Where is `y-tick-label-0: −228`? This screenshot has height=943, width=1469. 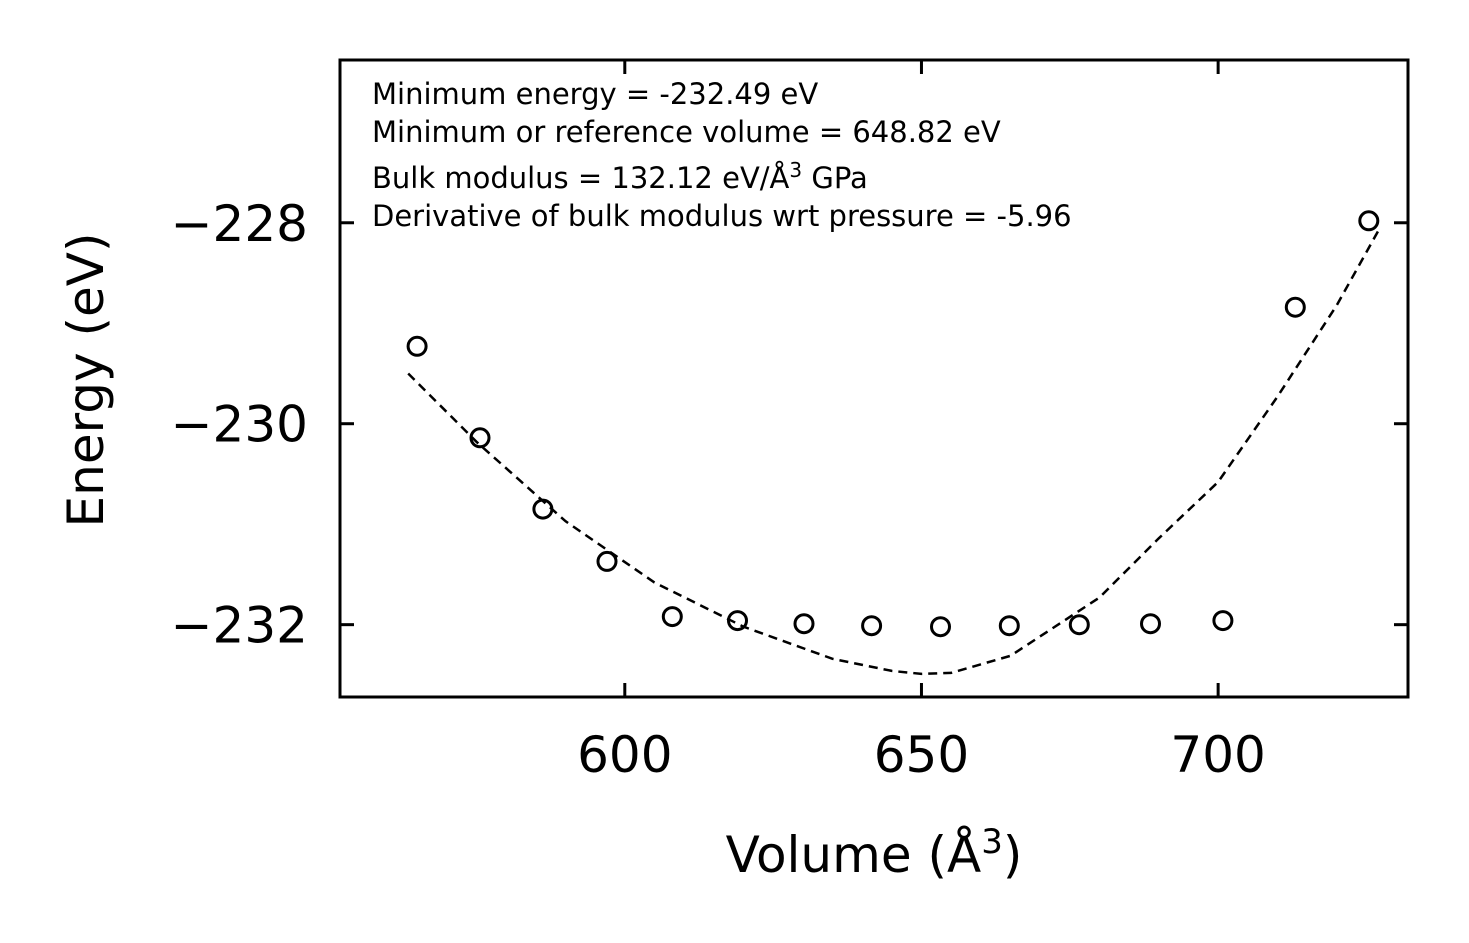
y-tick-label-0: −228 is located at coordinates (239, 224).